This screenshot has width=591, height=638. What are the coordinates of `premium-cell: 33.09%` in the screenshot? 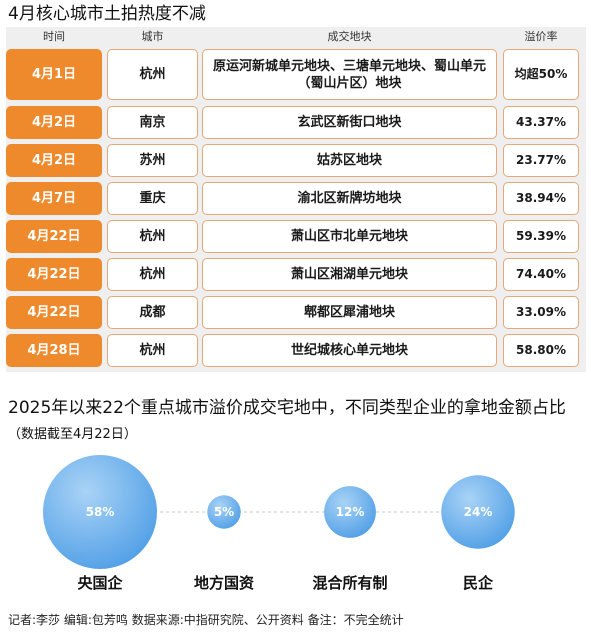 It's located at (541, 312).